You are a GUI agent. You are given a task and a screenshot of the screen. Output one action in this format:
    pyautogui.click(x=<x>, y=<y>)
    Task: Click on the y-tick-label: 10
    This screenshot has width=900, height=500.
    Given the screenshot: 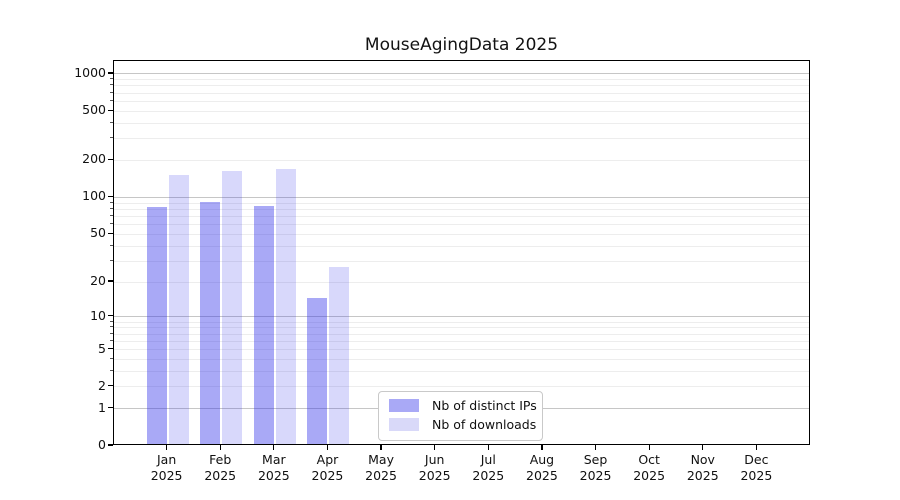 What is the action you would take?
    pyautogui.click(x=98, y=315)
    